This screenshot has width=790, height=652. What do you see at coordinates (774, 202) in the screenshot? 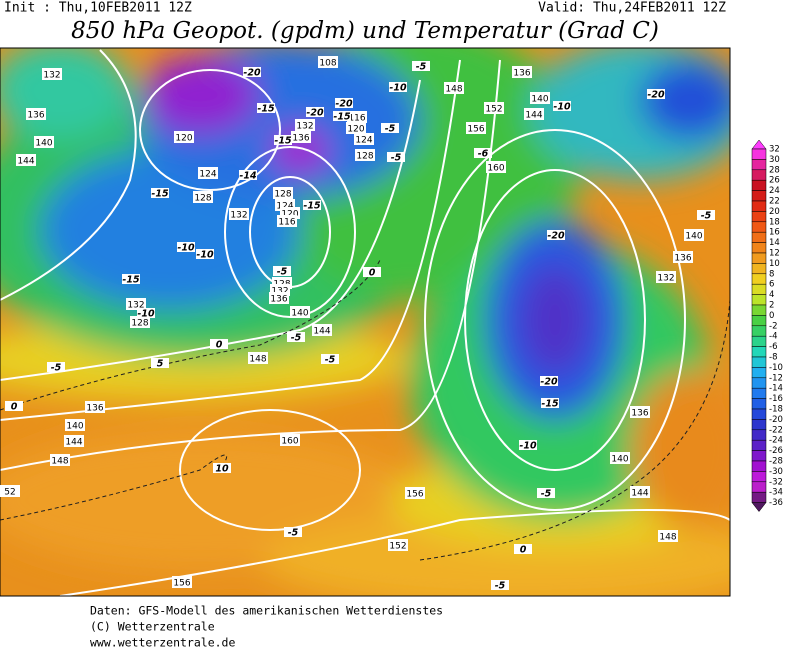
I see `colorbar-label: 22` at bounding box center [774, 202].